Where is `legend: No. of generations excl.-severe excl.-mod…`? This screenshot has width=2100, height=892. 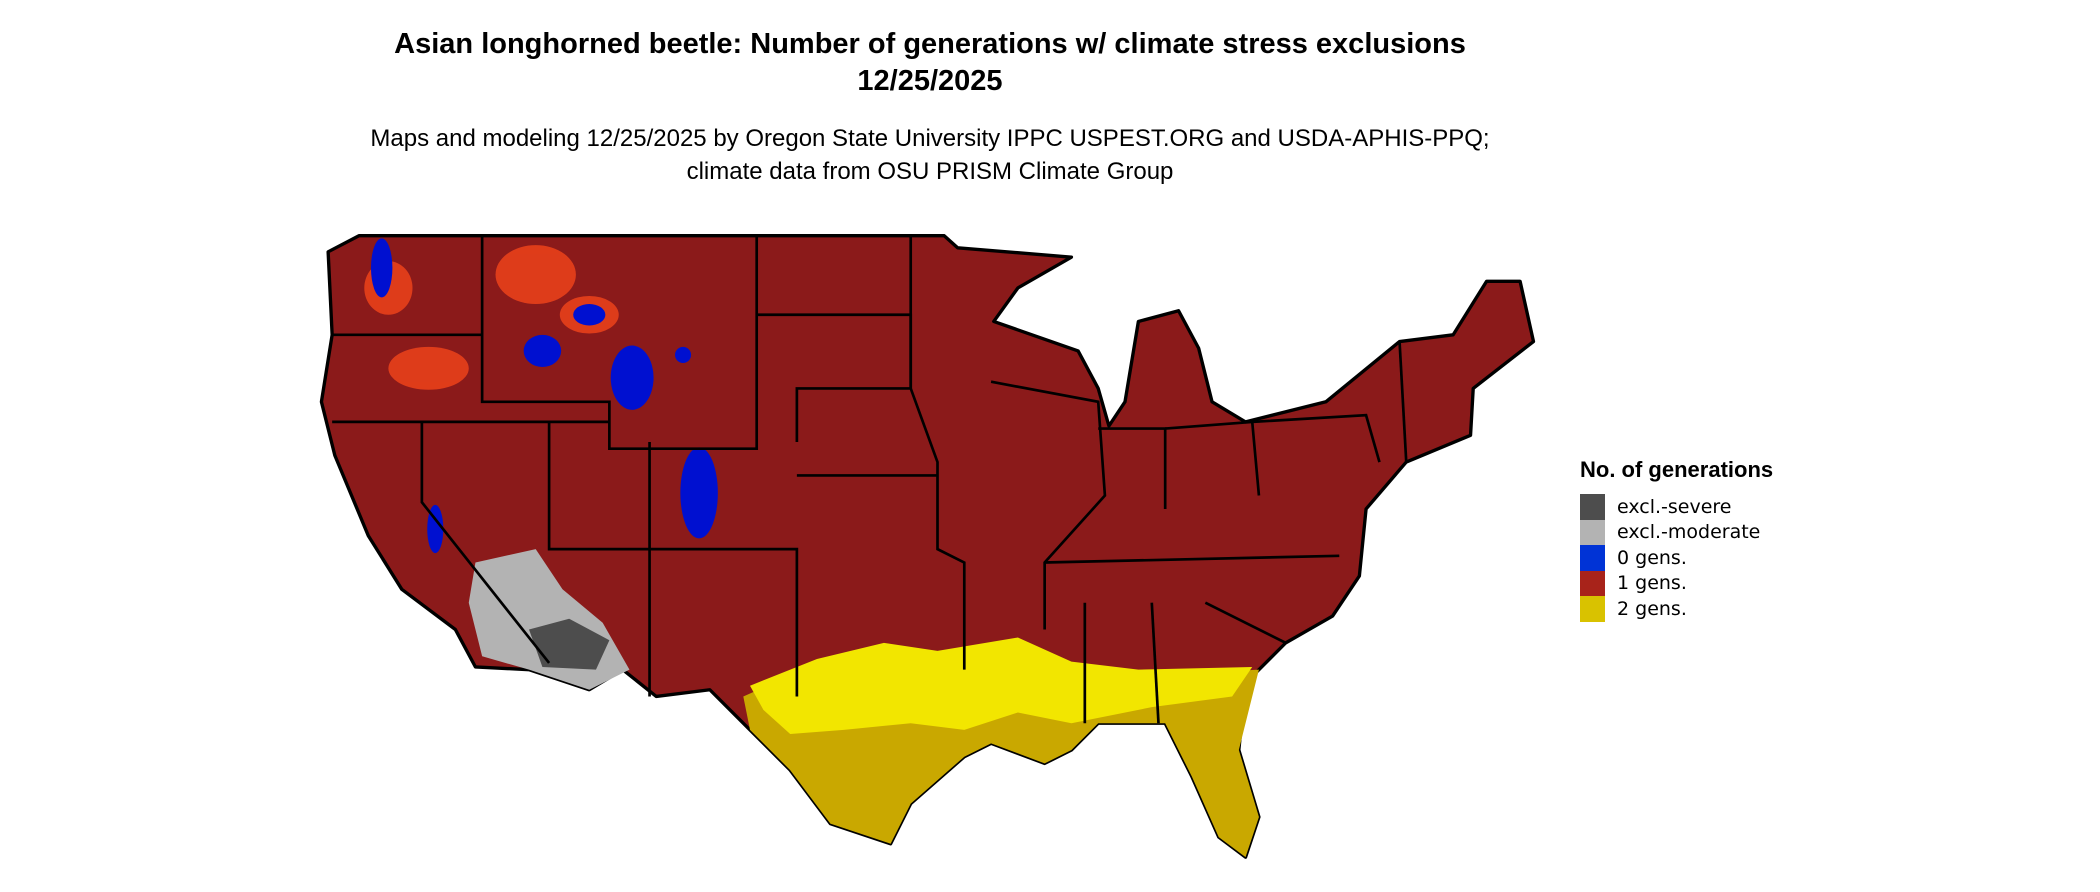
legend: No. of generations excl.-severe excl.-mod… is located at coordinates (1676, 539).